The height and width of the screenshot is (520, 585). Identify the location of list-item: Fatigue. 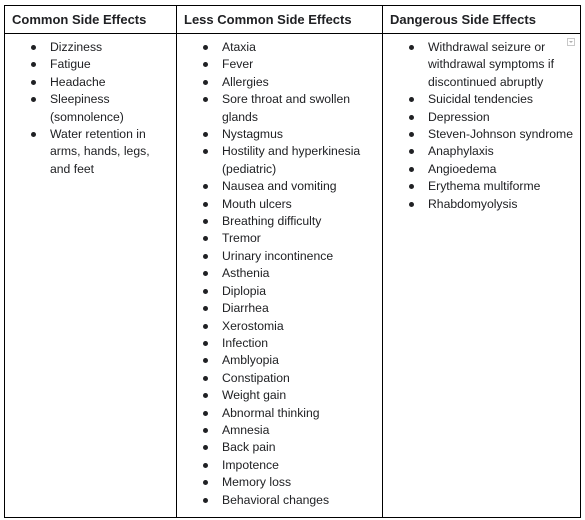
(90, 64).